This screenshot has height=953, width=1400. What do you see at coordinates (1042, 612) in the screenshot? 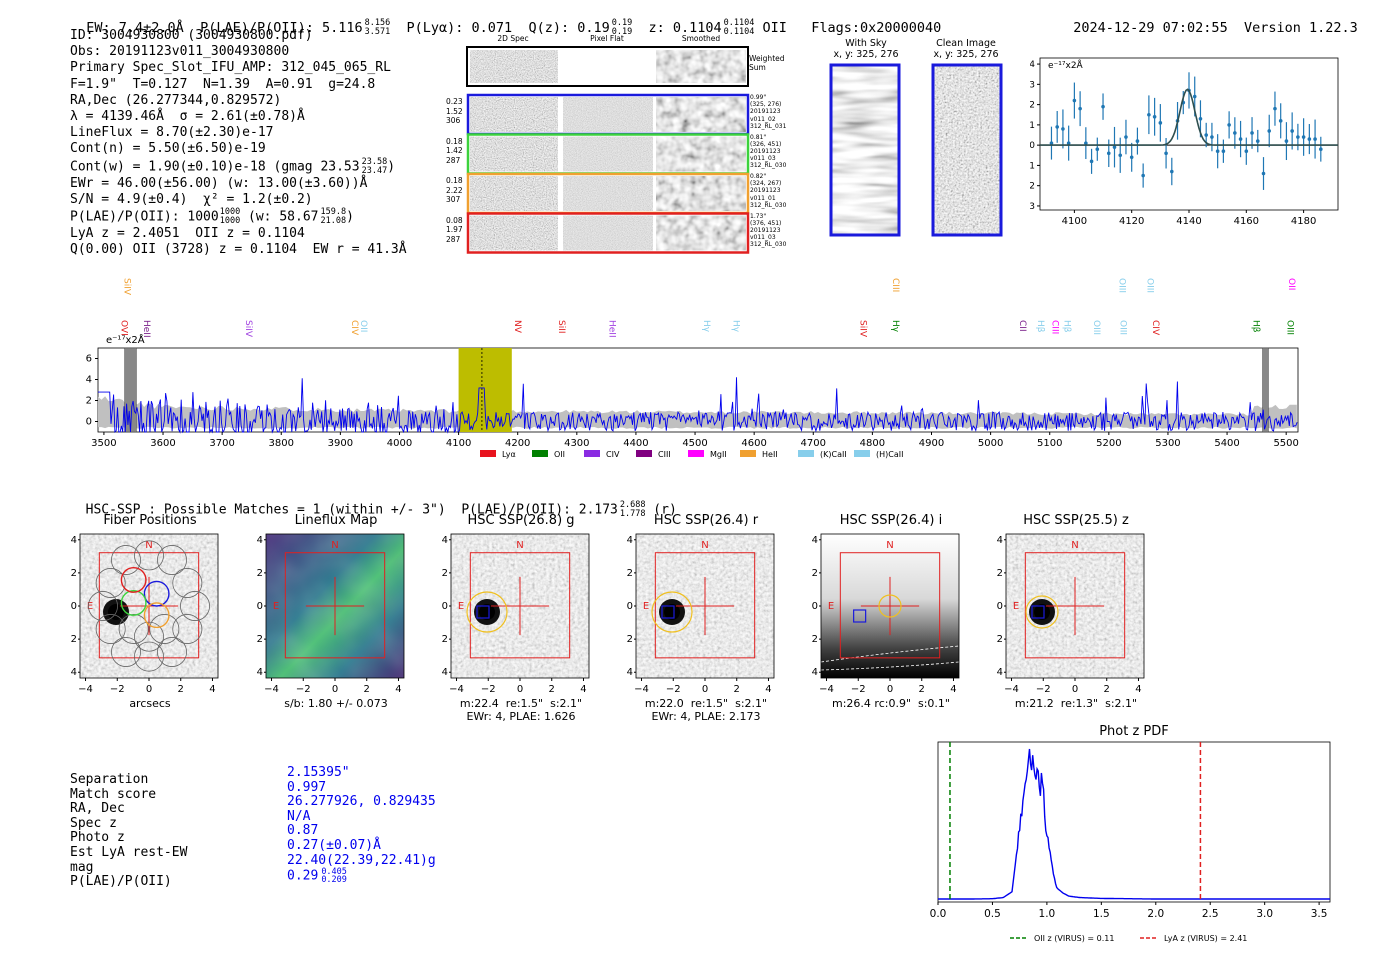
I see `aperture-ellipse` at bounding box center [1042, 612].